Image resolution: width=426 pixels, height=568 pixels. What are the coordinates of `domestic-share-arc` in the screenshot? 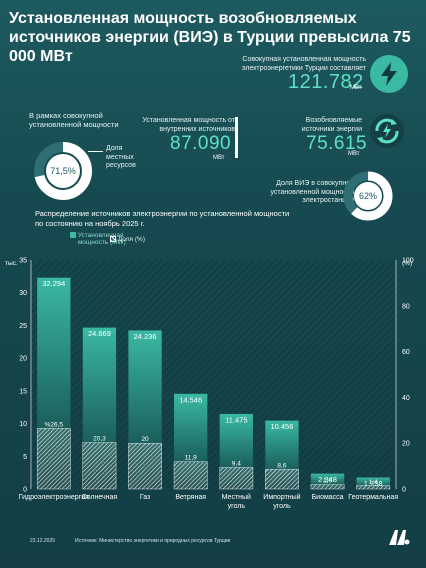 It's located at (63, 171).